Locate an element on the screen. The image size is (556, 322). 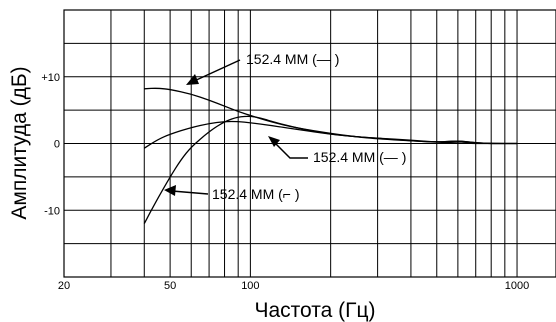
annotation-1-arrowhead is located at coordinates (192, 79).